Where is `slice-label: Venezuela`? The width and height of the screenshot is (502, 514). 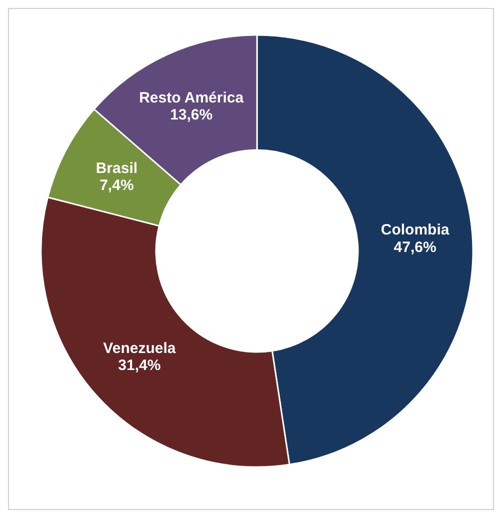 slice-label: Venezuela is located at coordinates (139, 348).